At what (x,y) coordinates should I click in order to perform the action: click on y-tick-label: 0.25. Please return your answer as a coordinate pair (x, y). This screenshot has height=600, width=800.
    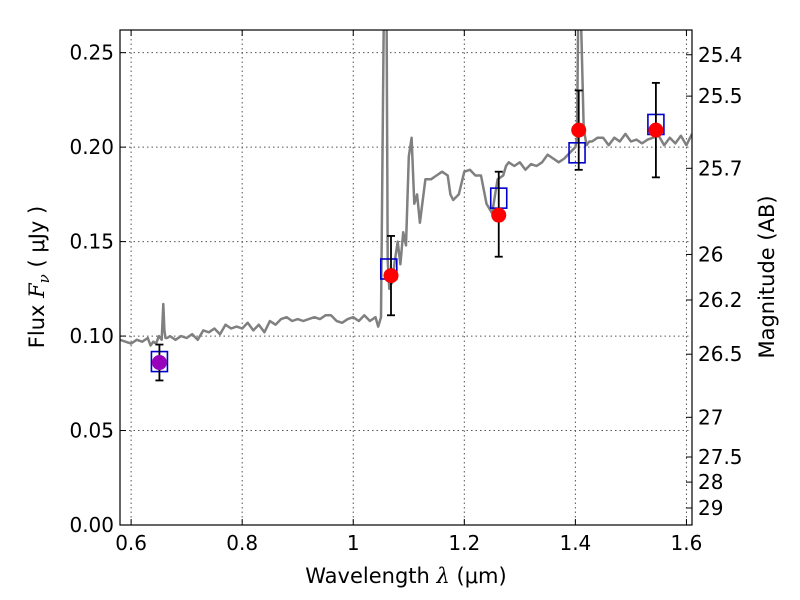
    Looking at the image, I should click on (91, 53).